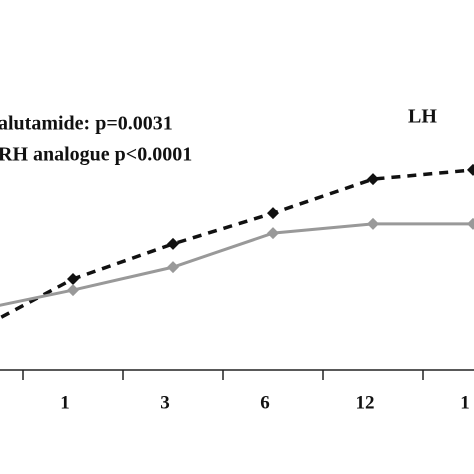 The height and width of the screenshot is (474, 474). I want to click on annotation: LH, so click(422, 117).